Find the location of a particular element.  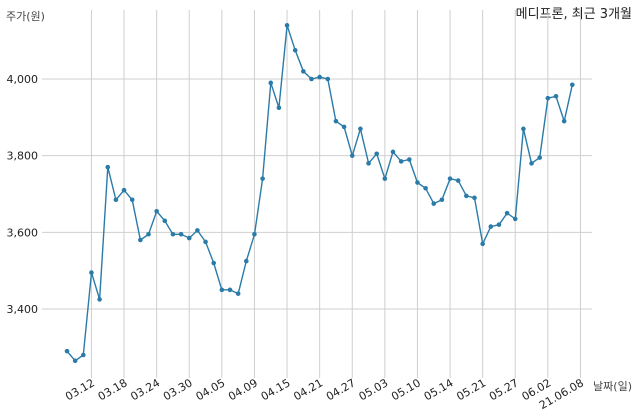

x-tick-label: 03.12 is located at coordinates (80, 389).